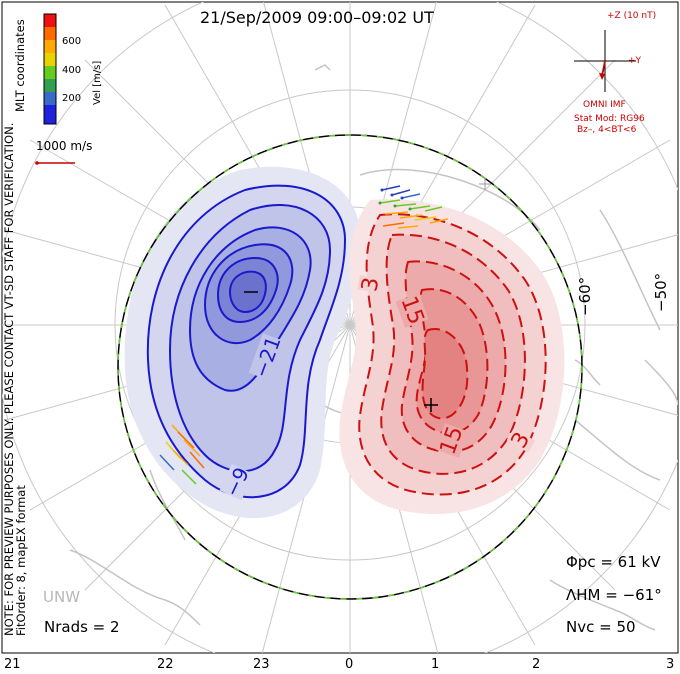  I want to click on radar-site-marks, so click(485, 184).